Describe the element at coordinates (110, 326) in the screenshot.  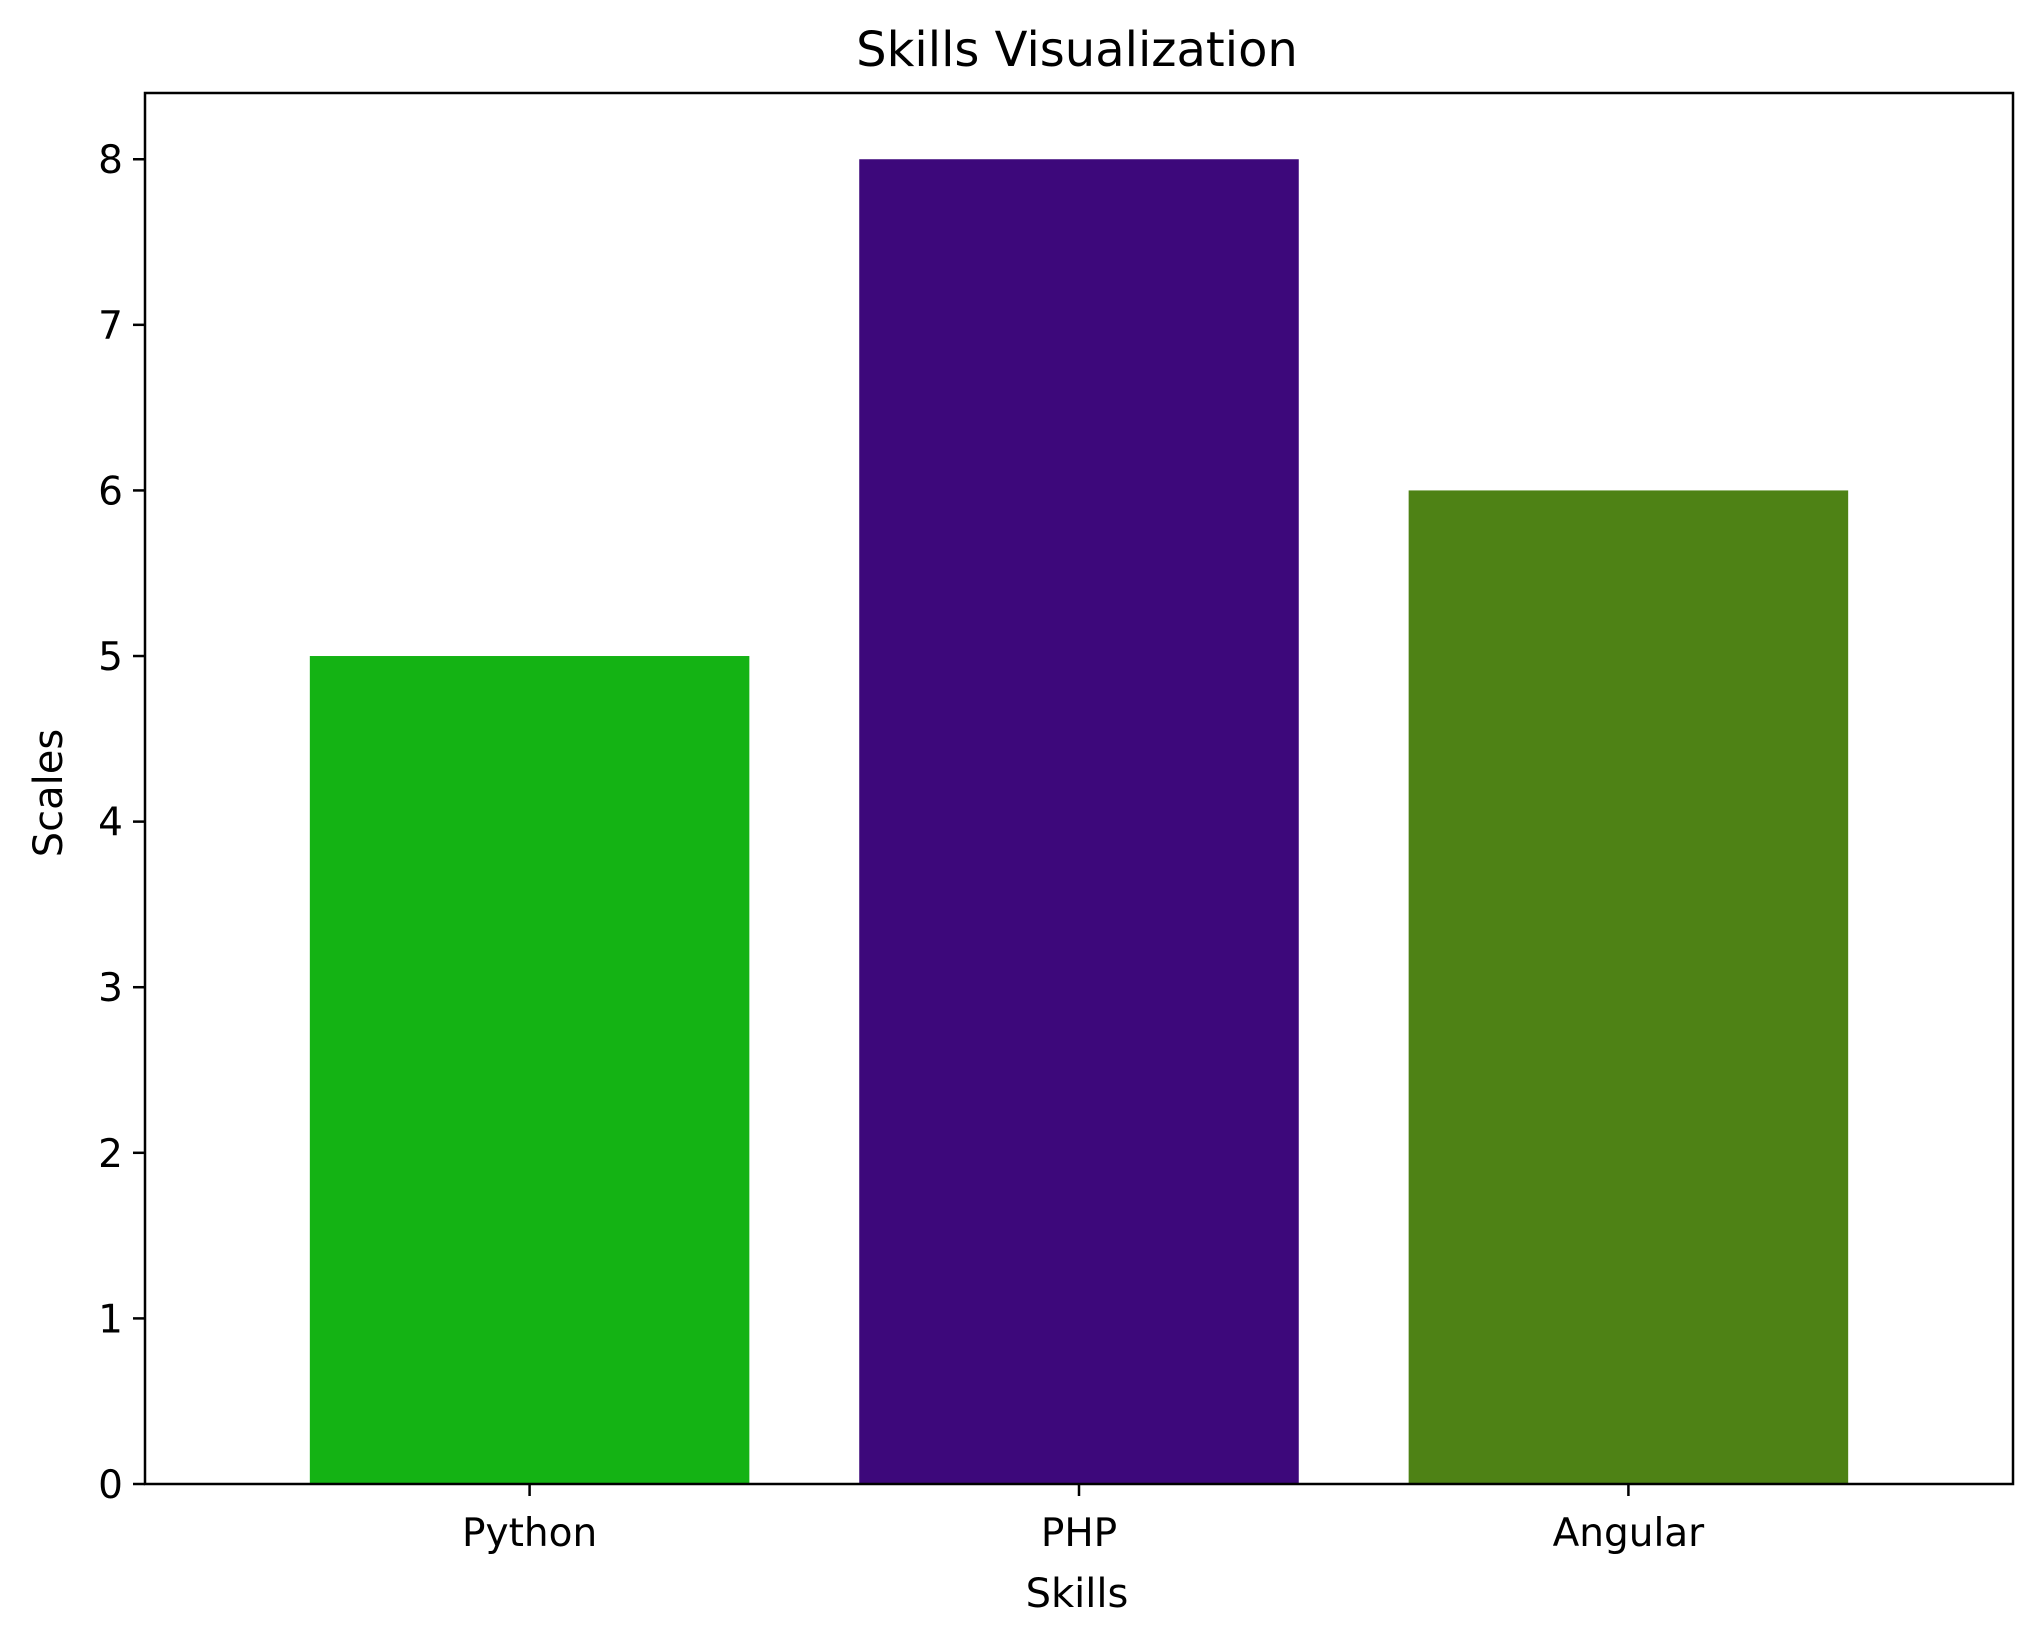
I see `y-tick-label: 7` at that location.